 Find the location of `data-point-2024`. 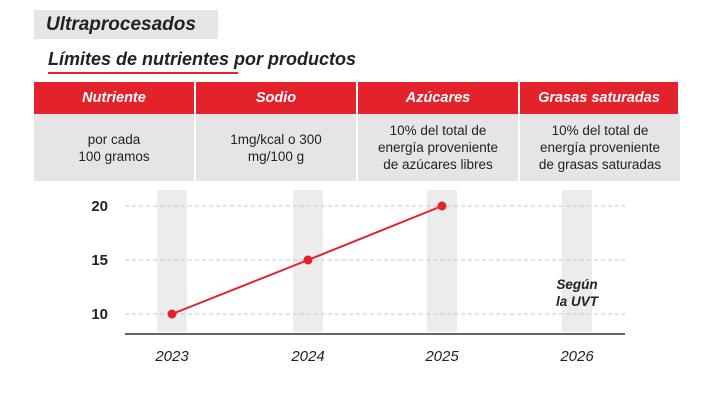

data-point-2024 is located at coordinates (308, 260).